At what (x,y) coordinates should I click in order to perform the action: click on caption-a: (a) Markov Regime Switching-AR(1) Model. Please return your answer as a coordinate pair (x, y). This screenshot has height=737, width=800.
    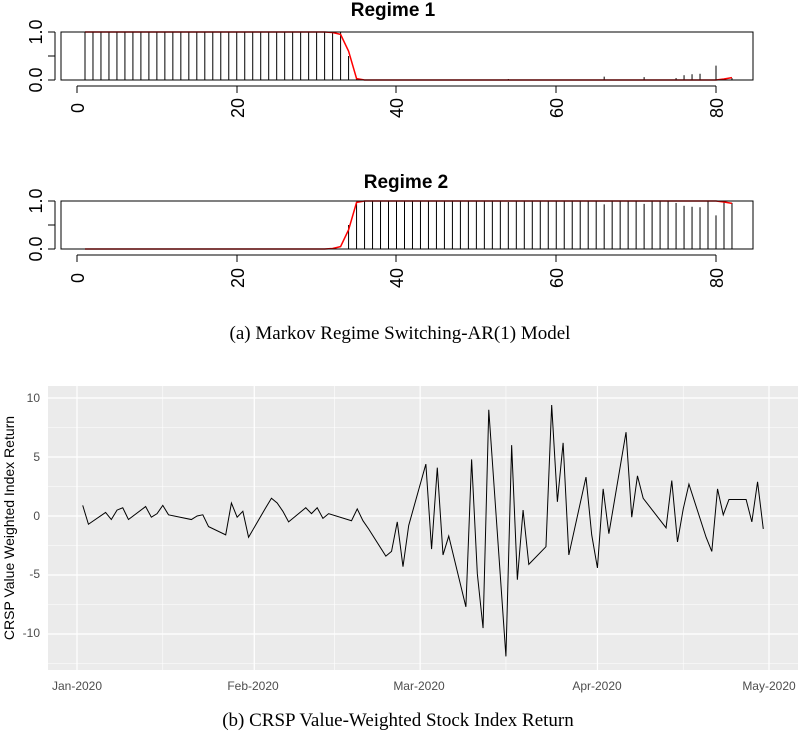
    Looking at the image, I should click on (400, 333).